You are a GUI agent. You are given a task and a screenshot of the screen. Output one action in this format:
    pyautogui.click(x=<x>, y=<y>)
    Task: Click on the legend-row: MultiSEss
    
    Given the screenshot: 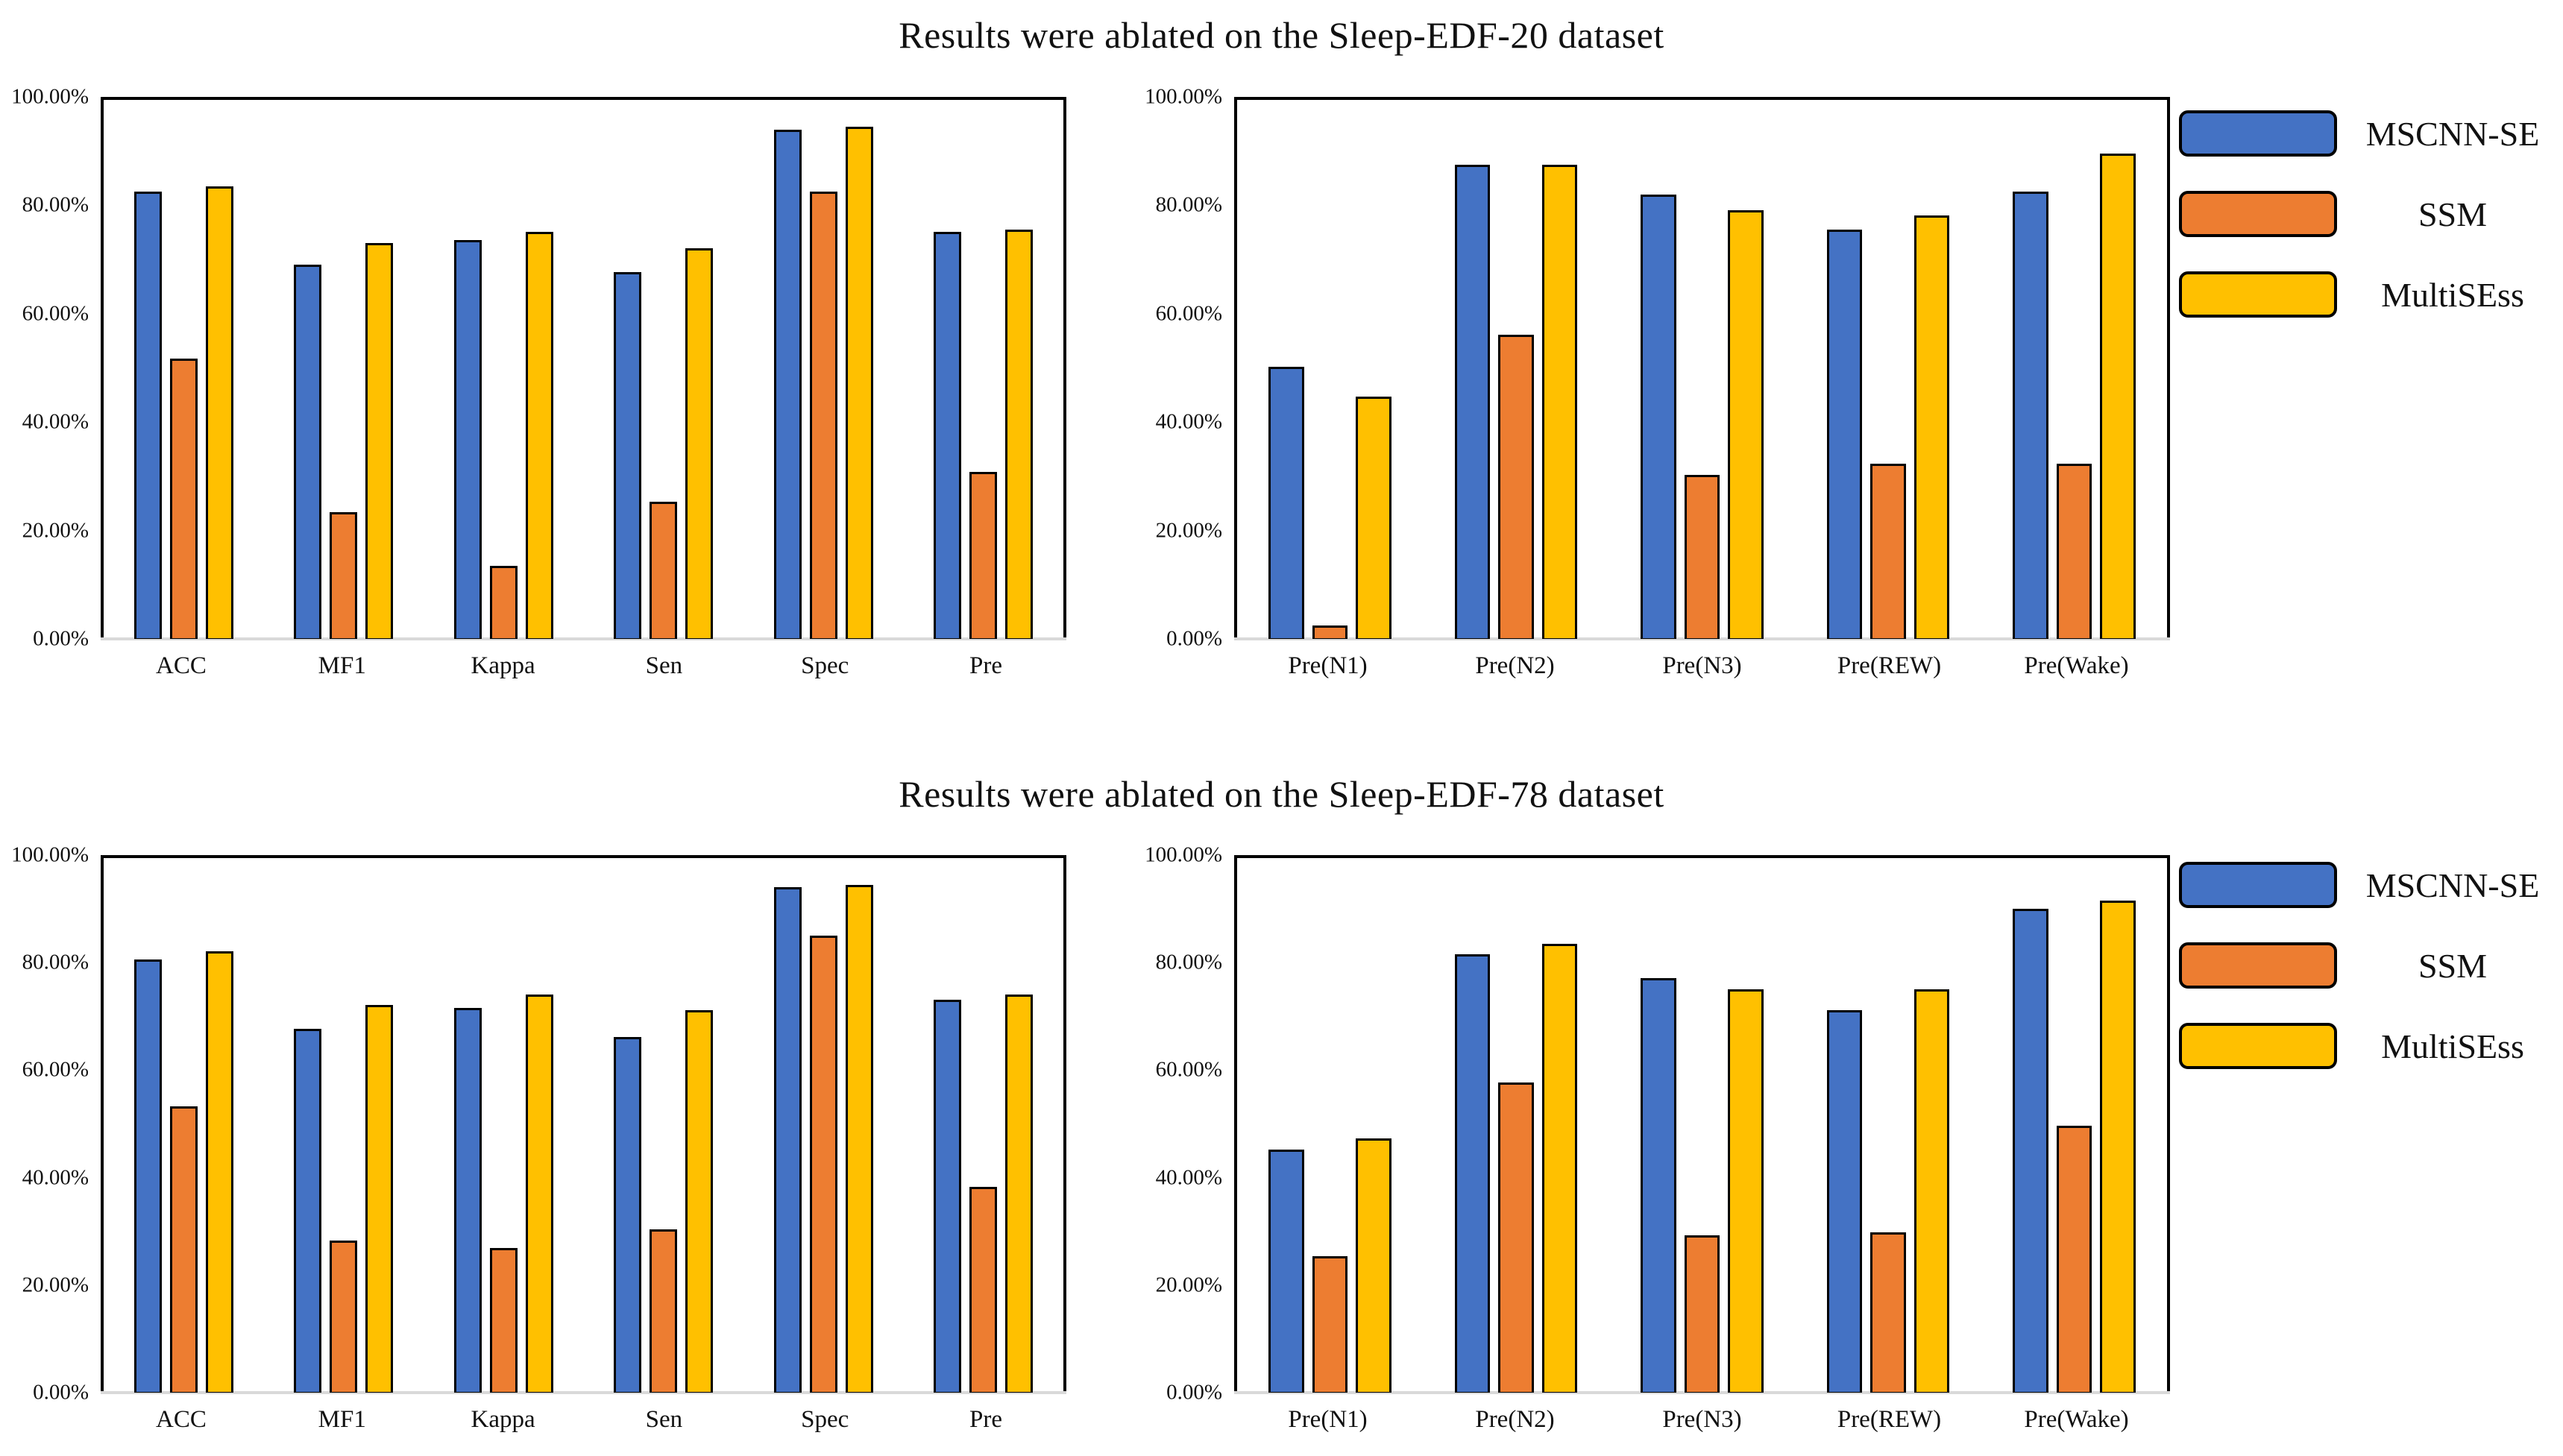 What is the action you would take?
    pyautogui.click(x=2371, y=294)
    